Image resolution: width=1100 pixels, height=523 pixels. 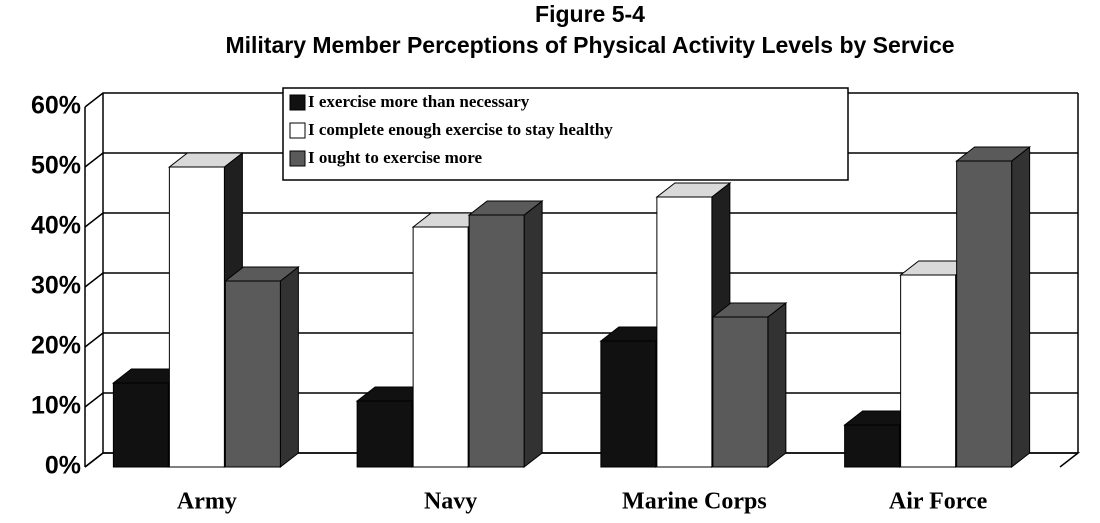 What do you see at coordinates (63, 466) in the screenshot?
I see `y-tick-label: 0%` at bounding box center [63, 466].